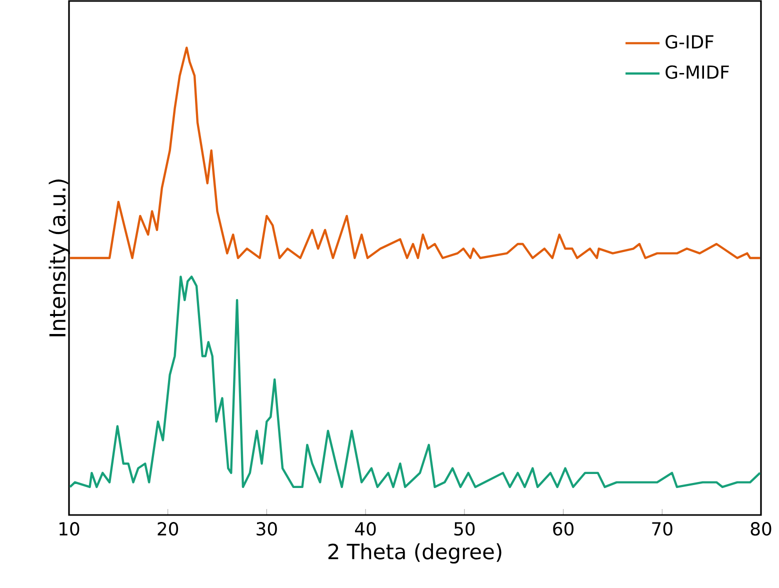  What do you see at coordinates (70, 529) in the screenshot?
I see `x-tick-label: 10` at bounding box center [70, 529].